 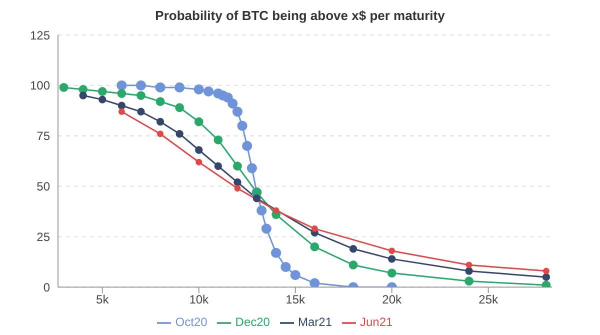 I want to click on chart-title: Probability of BTC being above x$ per maturity, so click(x=300, y=16).